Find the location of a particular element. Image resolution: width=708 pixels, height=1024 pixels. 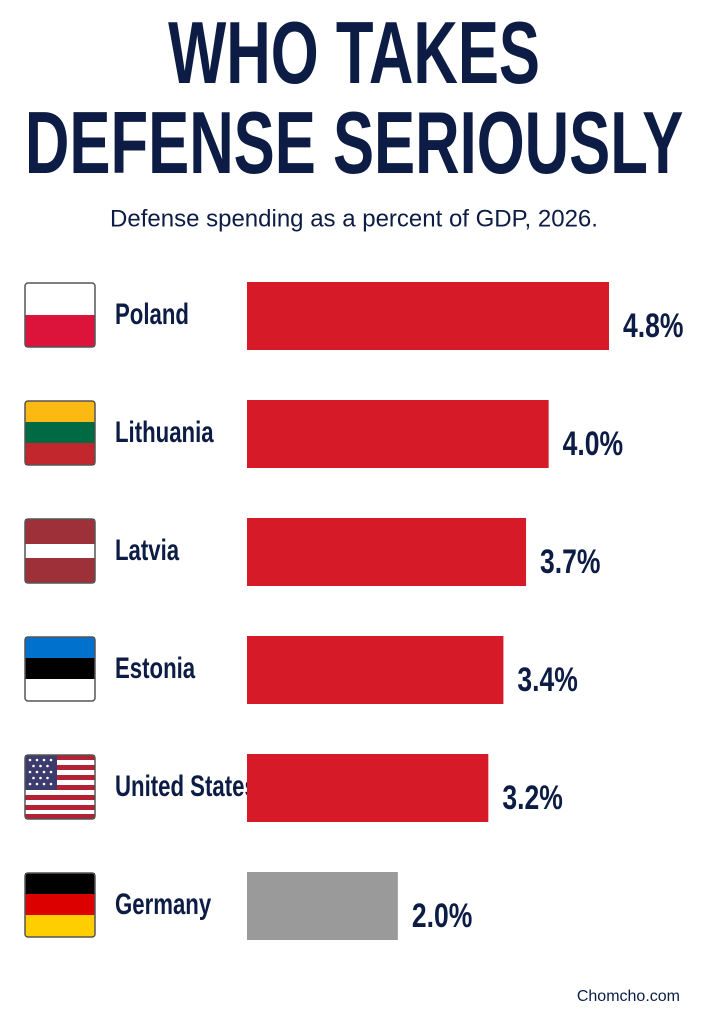

flag-united-states is located at coordinates (60, 787).